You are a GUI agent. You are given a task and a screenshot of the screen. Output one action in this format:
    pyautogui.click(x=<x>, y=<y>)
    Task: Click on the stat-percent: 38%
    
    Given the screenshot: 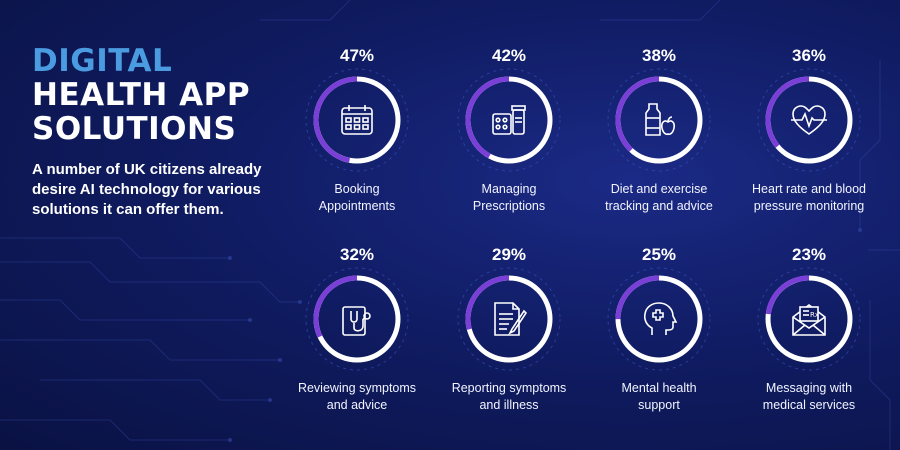 What is the action you would take?
    pyautogui.click(x=659, y=55)
    